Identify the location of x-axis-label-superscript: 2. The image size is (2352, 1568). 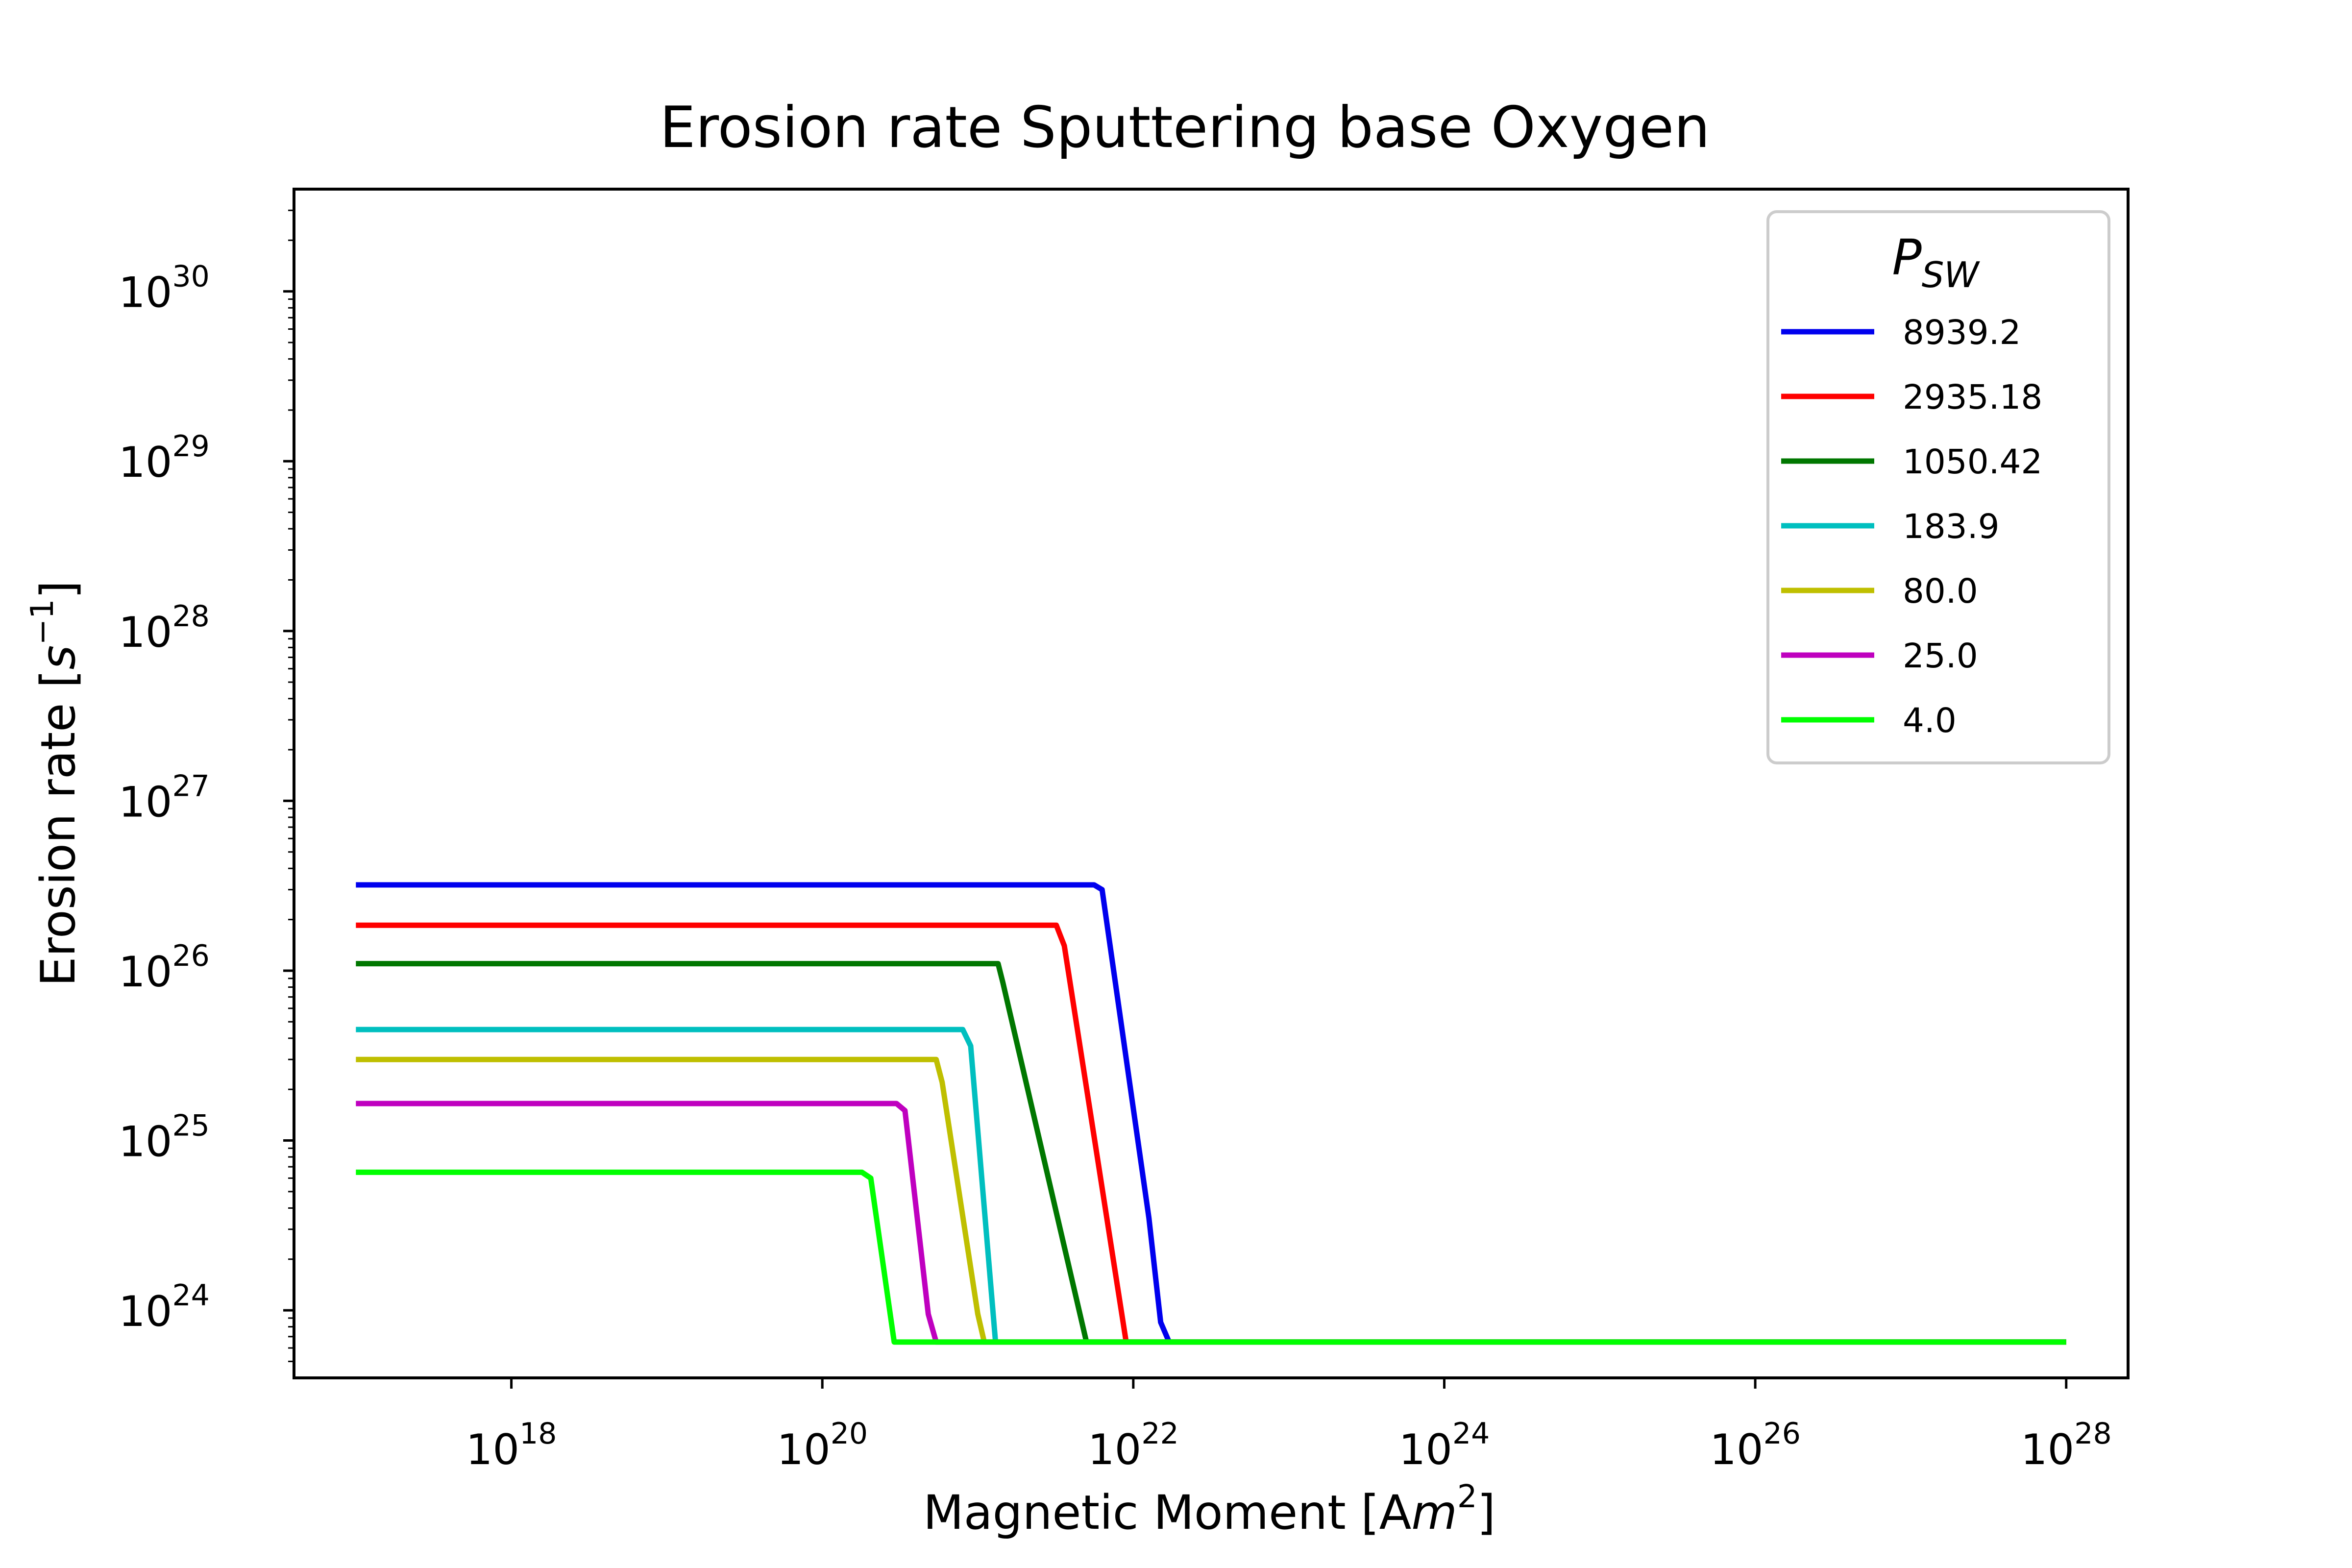
(1467, 1497).